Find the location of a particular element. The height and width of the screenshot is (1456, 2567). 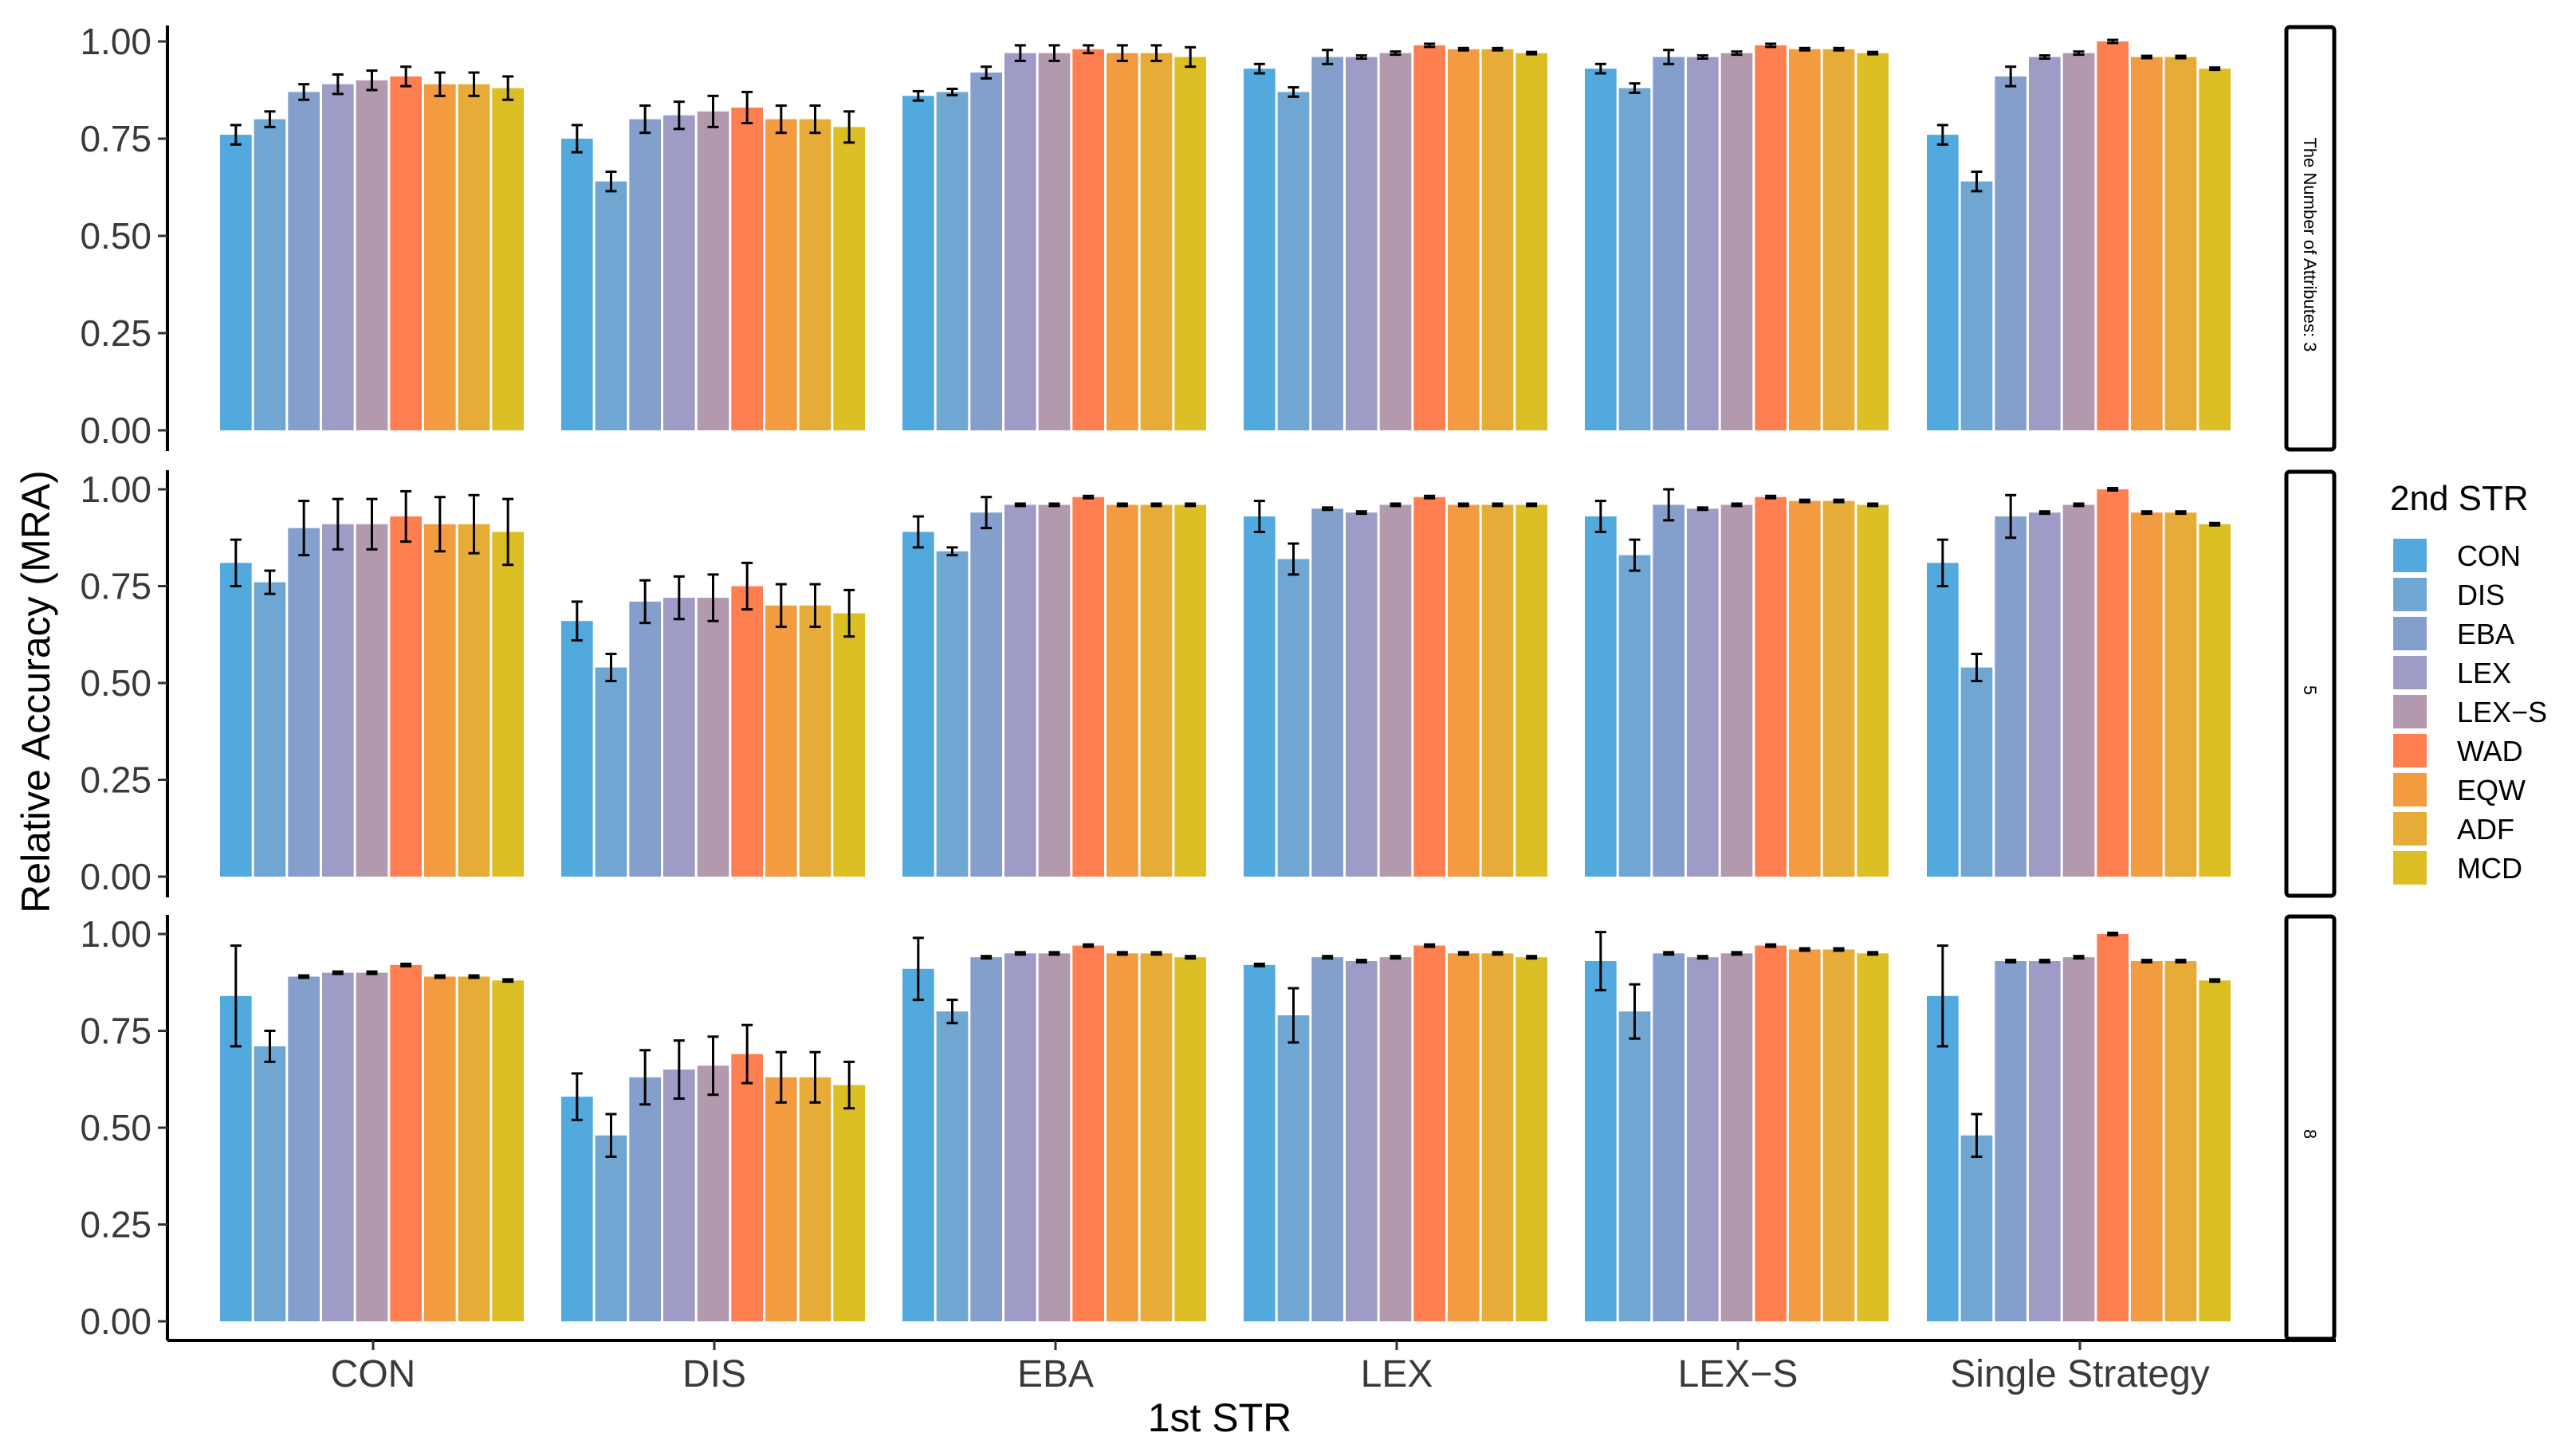

y-tick-label: 0.50 is located at coordinates (116, 1127).